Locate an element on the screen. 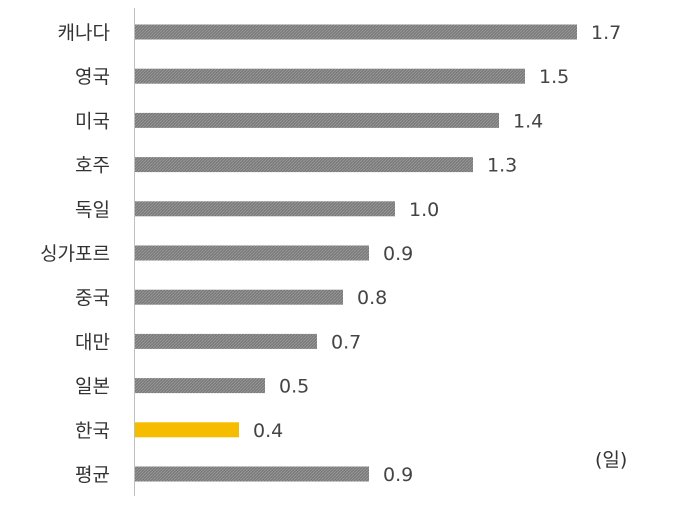  category-label: 싱가포르 is located at coordinates (75, 254).